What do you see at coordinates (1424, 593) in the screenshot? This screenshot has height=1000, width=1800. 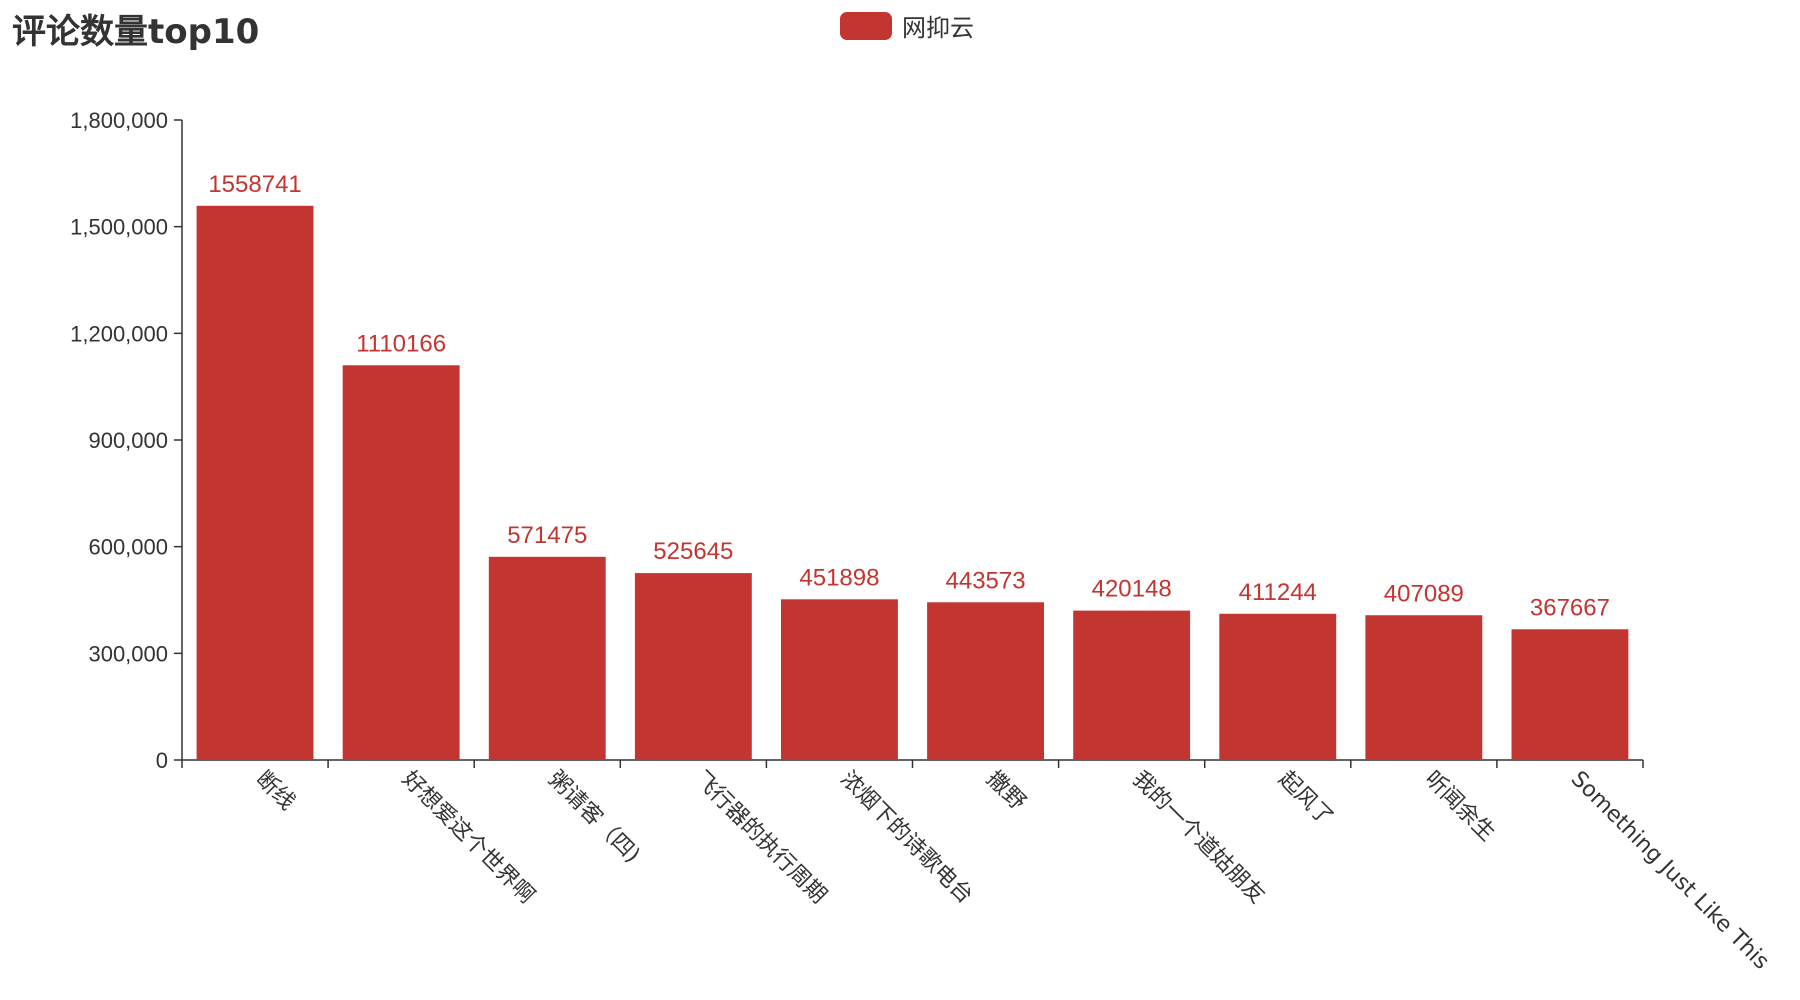 I see `data-label: 407089` at bounding box center [1424, 593].